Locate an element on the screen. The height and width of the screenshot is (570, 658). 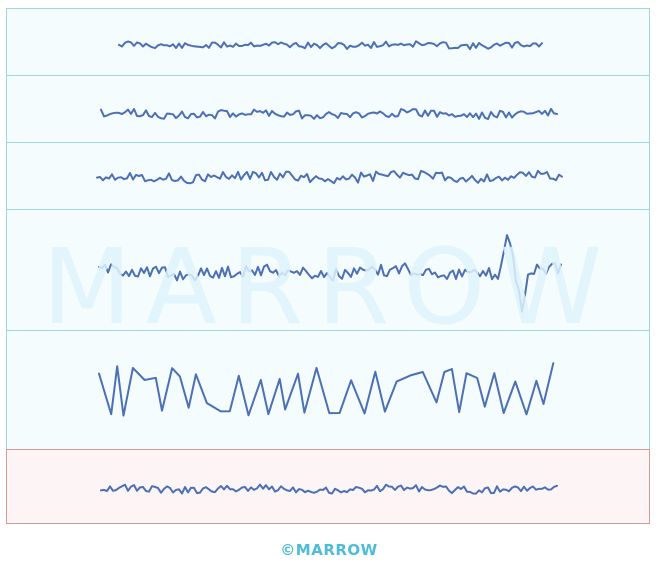
footer-brand: ©MARROW is located at coordinates (329, 550).